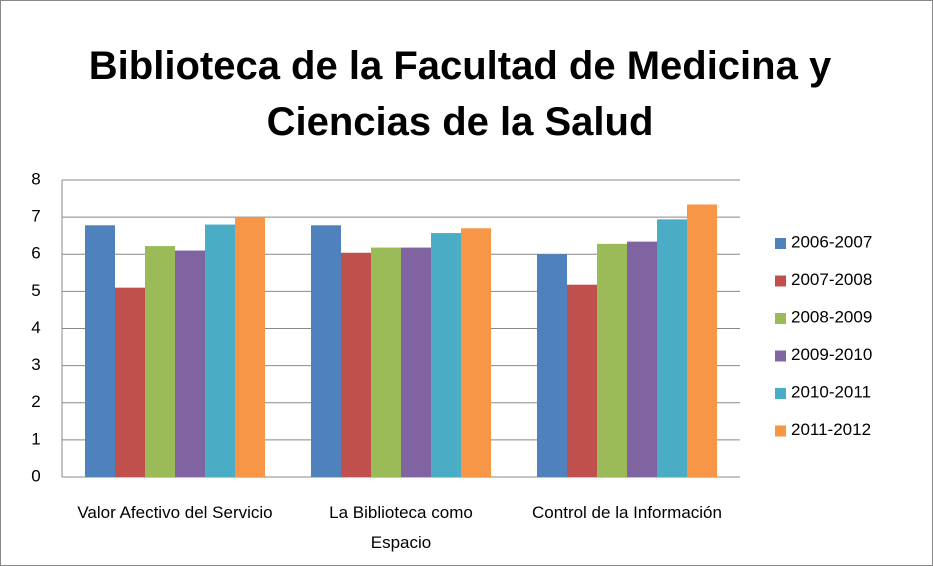 The image size is (933, 566). What do you see at coordinates (831, 354) in the screenshot?
I see `legend-label: 2009-2010` at bounding box center [831, 354].